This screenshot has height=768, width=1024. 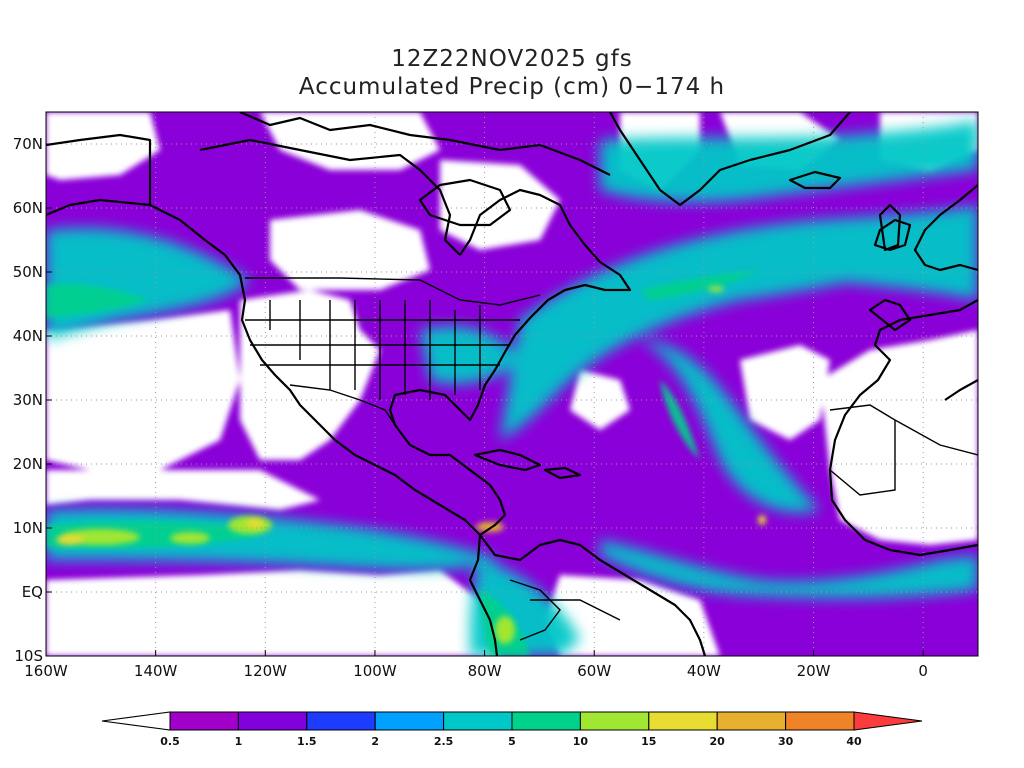 I want to click on lon-label: 160W, so click(x=46, y=671).